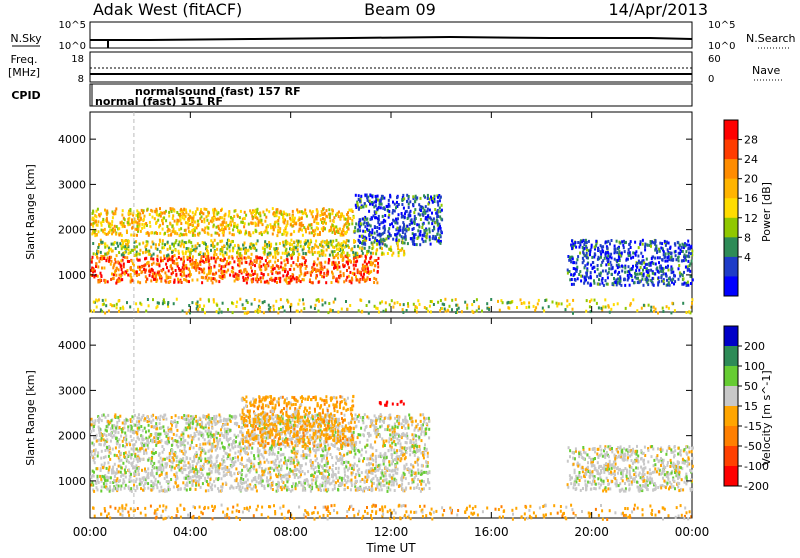 The image size is (800, 558). What do you see at coordinates (167, 9) in the screenshot?
I see `radar-title: Adak West (fitACF)` at bounding box center [167, 9].